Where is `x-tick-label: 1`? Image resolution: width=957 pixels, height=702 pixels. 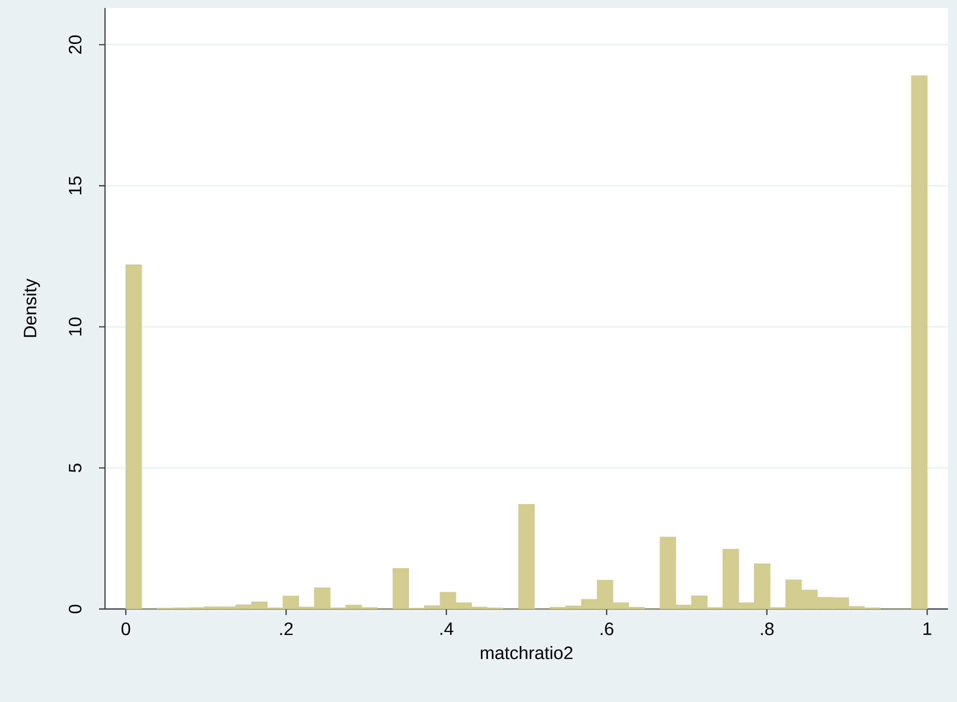 x-tick-label: 1 is located at coordinates (928, 628).